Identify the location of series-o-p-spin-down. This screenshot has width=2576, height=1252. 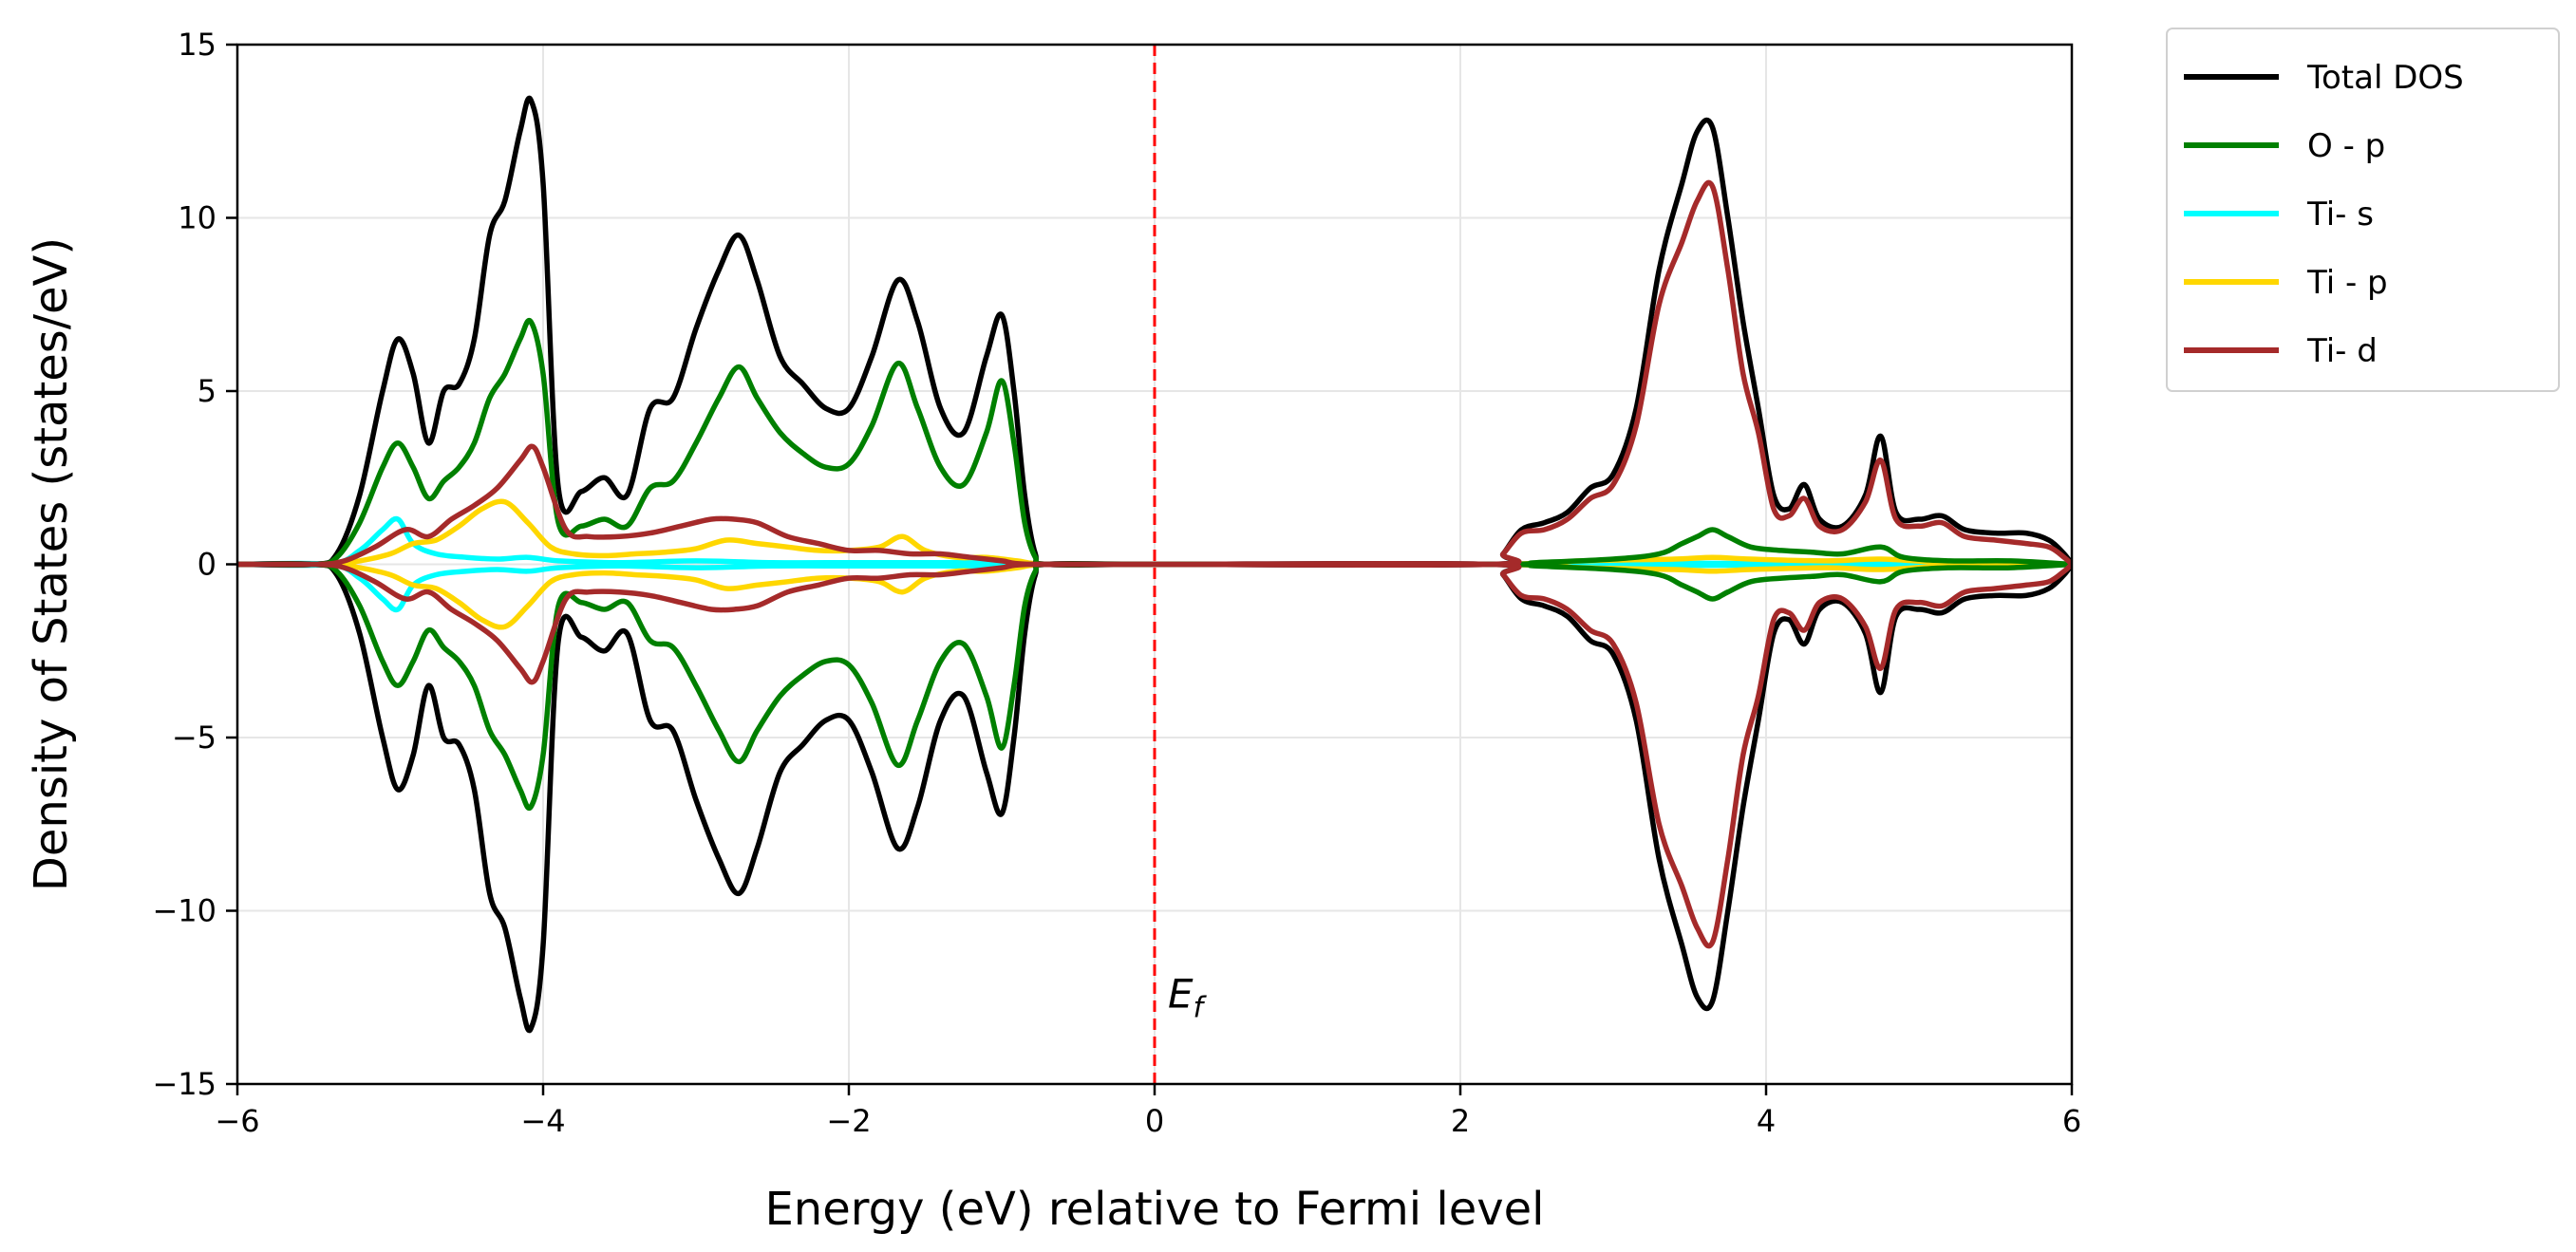
(1154, 686).